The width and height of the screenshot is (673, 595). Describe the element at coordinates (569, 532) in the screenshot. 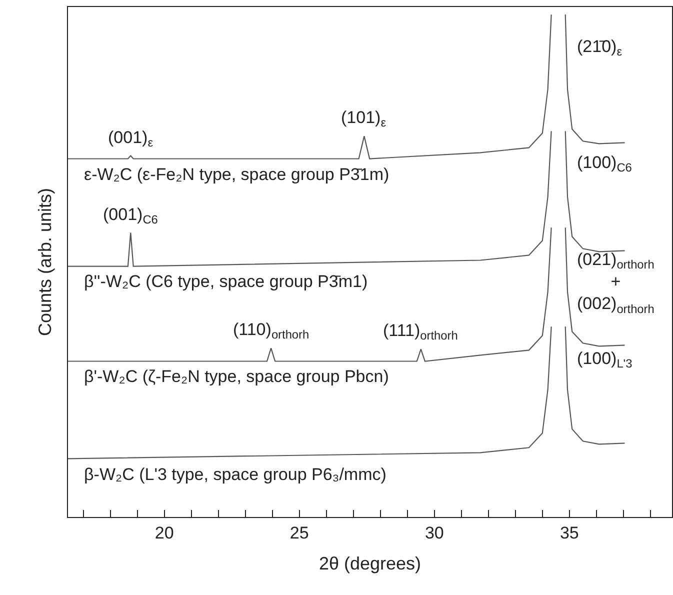

I see `x-tick-label: 35` at that location.